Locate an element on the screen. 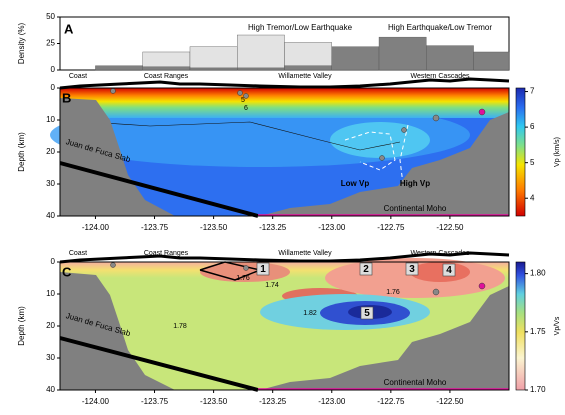 The width and height of the screenshot is (565, 415). annotation: High Vp is located at coordinates (415, 183).